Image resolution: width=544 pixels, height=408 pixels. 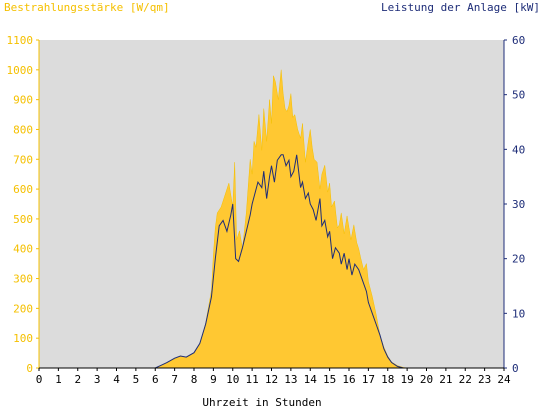 I want to click on right-y-tick-label: 0, so click(x=515, y=368).